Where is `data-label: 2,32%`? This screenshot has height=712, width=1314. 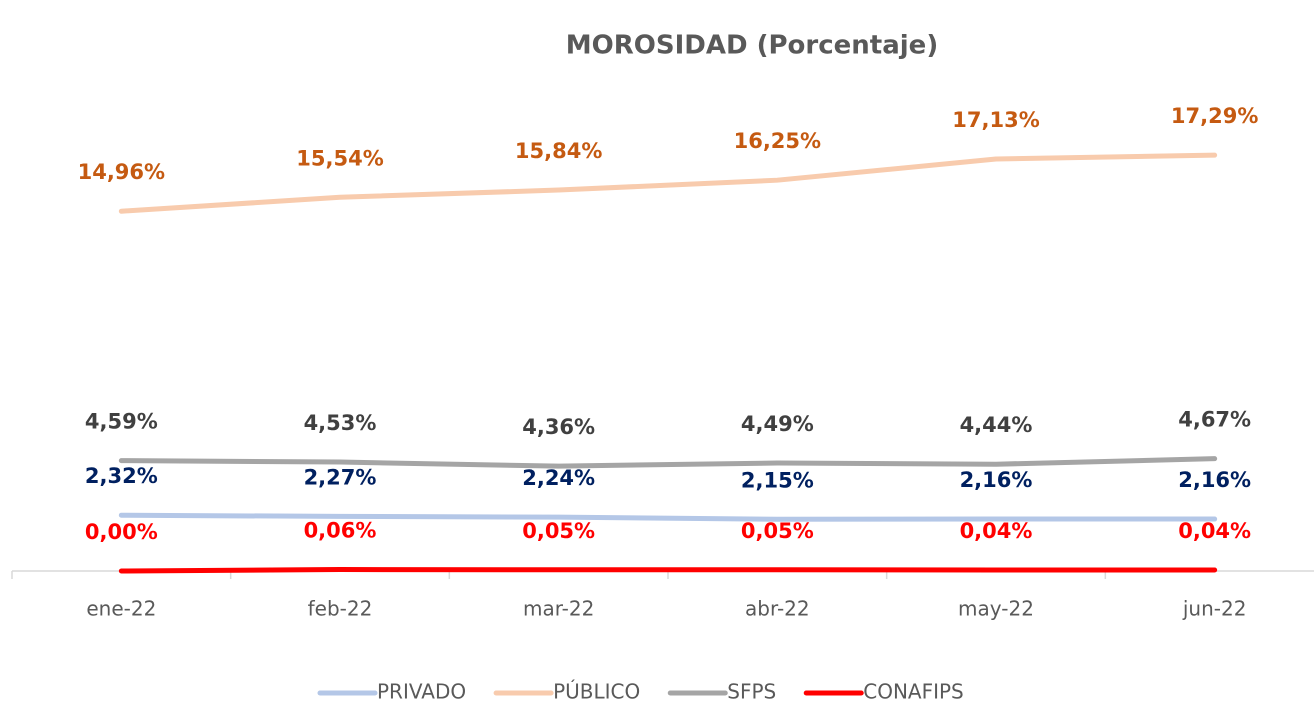
data-label: 2,32% is located at coordinates (121, 476).